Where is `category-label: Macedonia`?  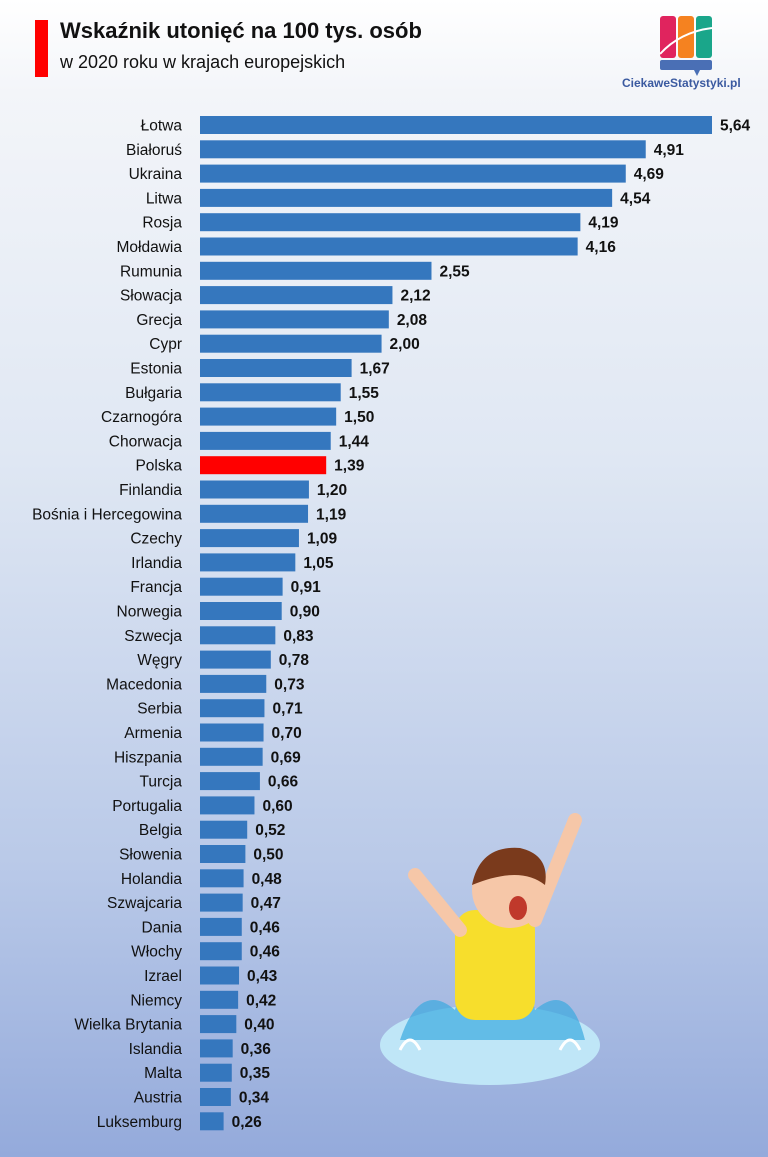
category-label: Macedonia is located at coordinates (144, 684).